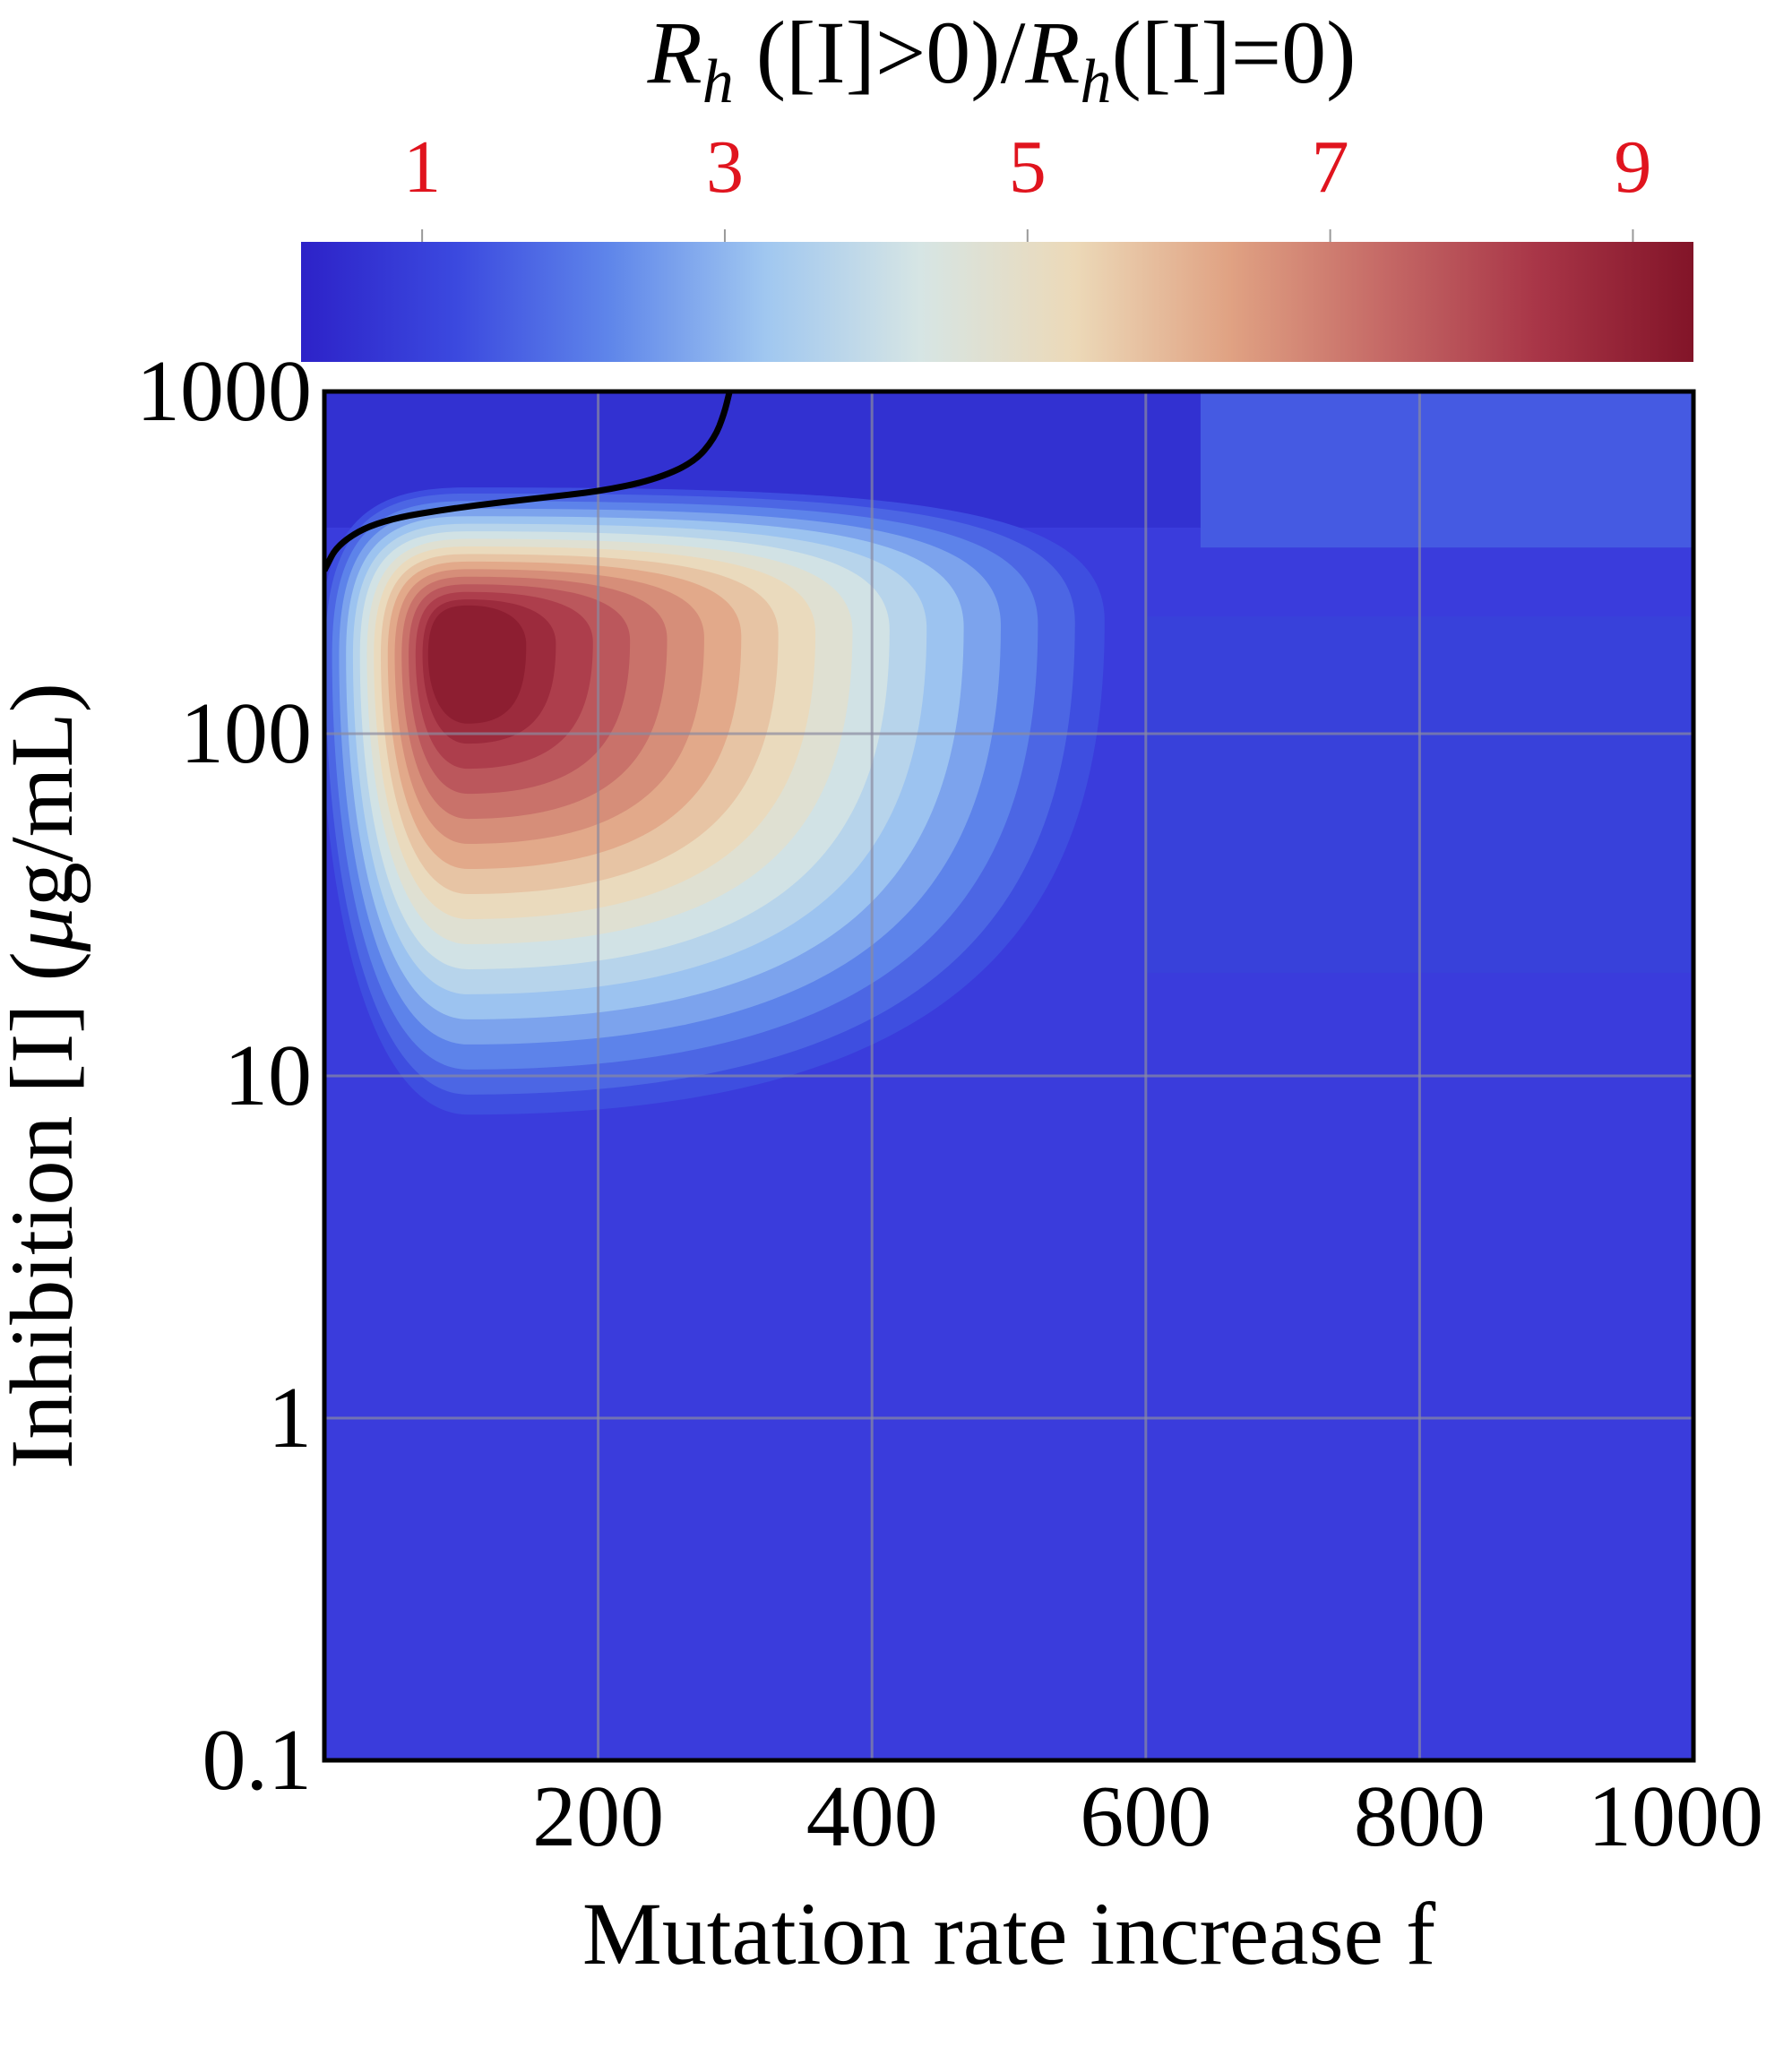  What do you see at coordinates (1632, 167) in the screenshot?
I see `colorbar-tick-label: 9` at bounding box center [1632, 167].